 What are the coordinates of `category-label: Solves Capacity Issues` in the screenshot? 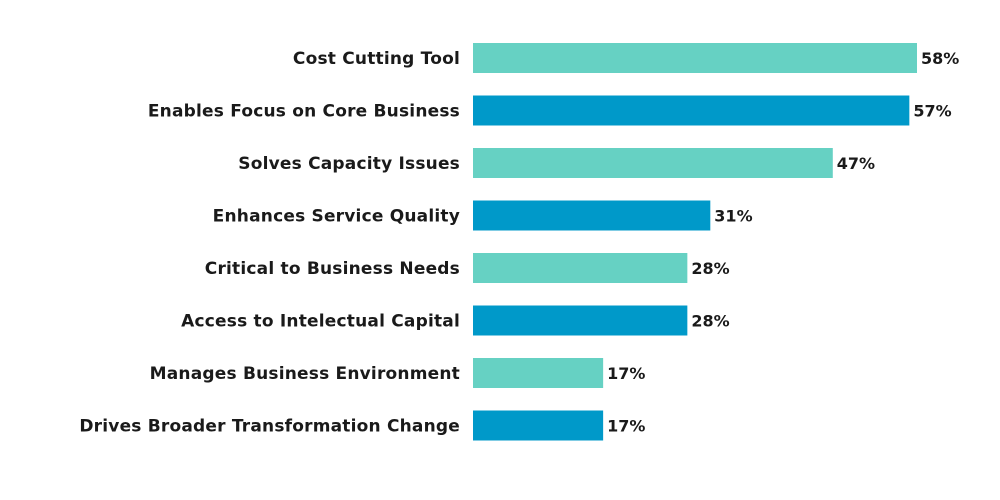 It's located at (349, 164).